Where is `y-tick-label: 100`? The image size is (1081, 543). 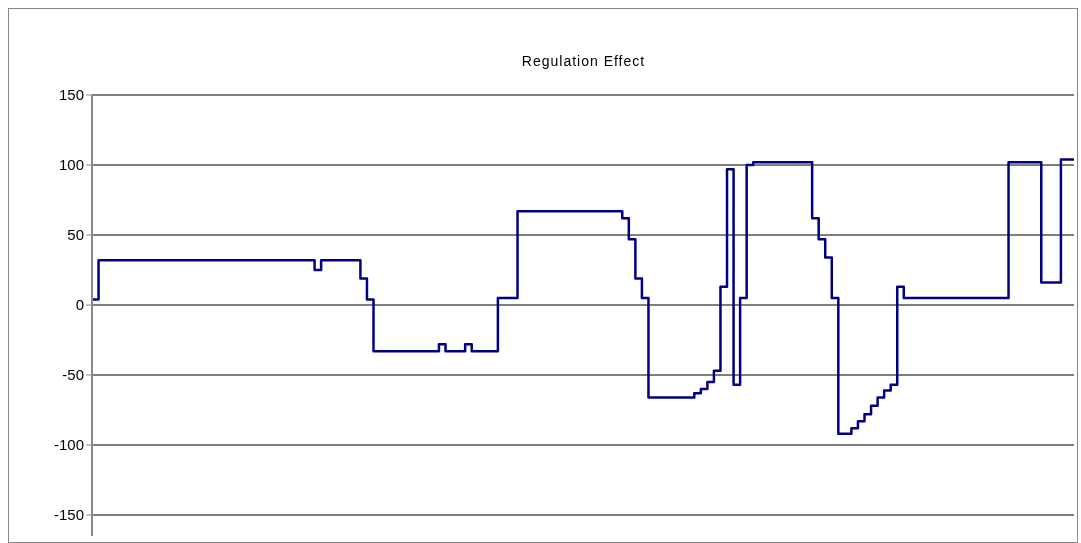 y-tick-label: 100 is located at coordinates (71, 165).